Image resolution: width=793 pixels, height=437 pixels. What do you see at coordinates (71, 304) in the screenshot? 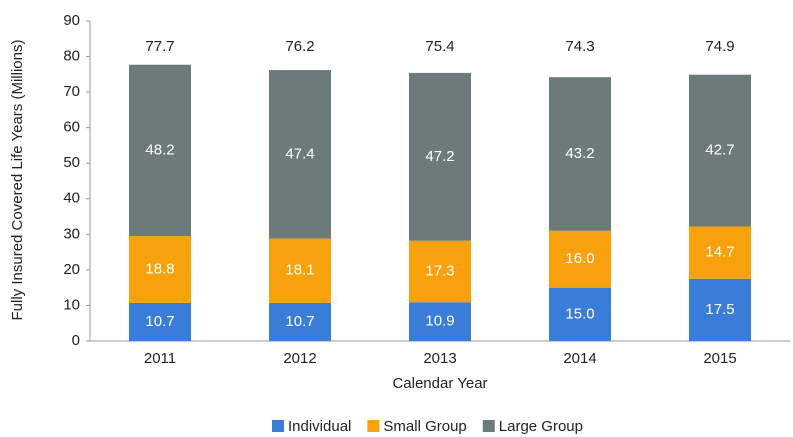
I see `y-tick-label: 10` at bounding box center [71, 304].